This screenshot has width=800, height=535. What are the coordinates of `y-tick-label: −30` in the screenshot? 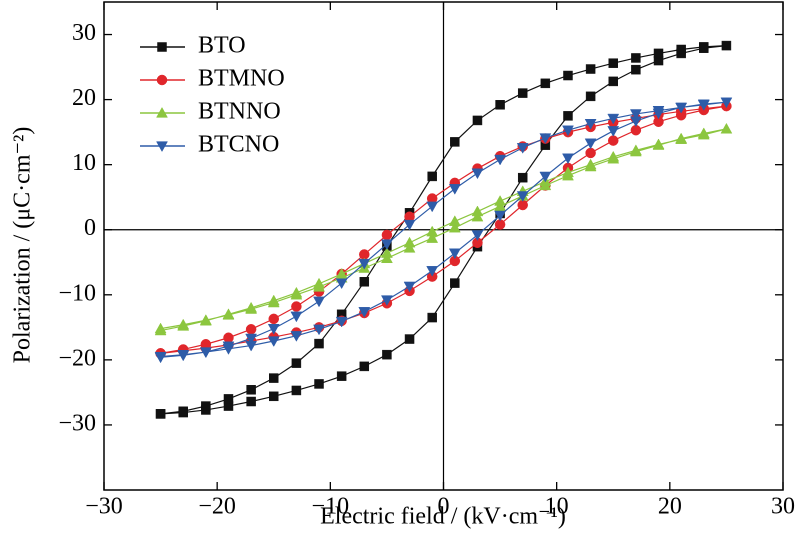 It's located at (77, 423).